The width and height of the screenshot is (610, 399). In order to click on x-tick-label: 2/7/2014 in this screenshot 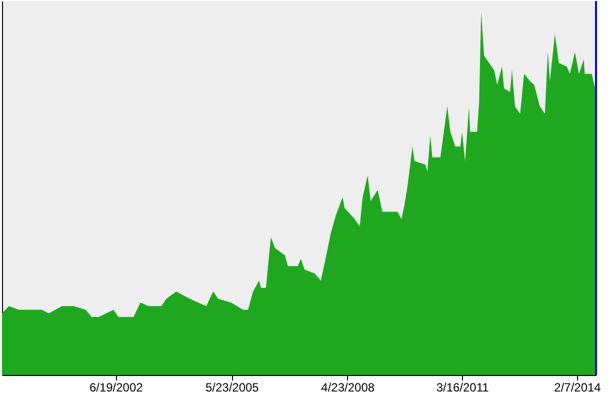, I will do `click(578, 387)`.